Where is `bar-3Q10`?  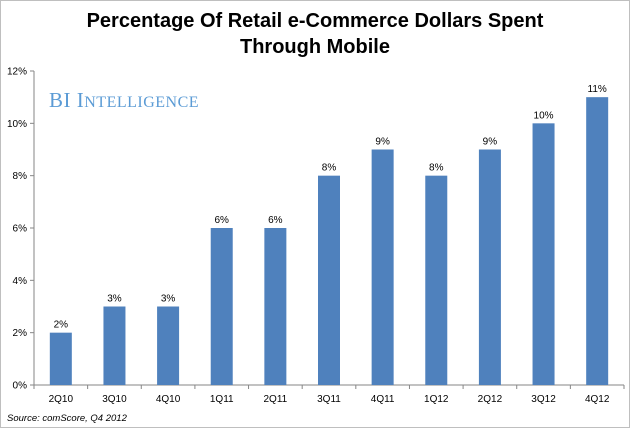 bar-3Q10 is located at coordinates (114, 345).